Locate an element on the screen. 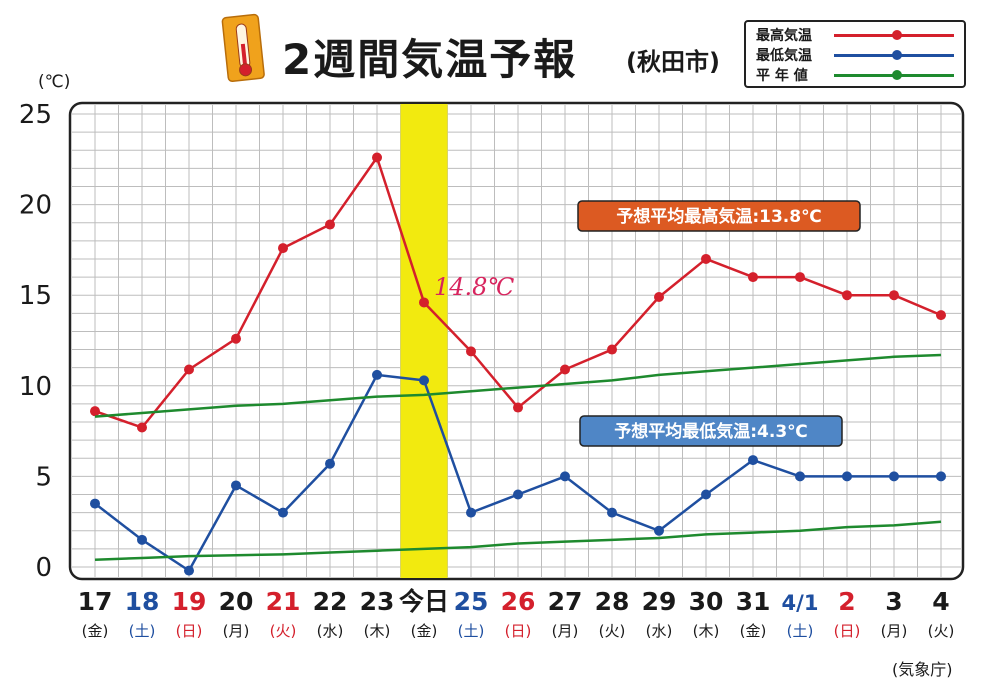 This screenshot has height=698, width=1000. y-tick-labels: 0 5 10 15 20 25 is located at coordinates (35, 341).